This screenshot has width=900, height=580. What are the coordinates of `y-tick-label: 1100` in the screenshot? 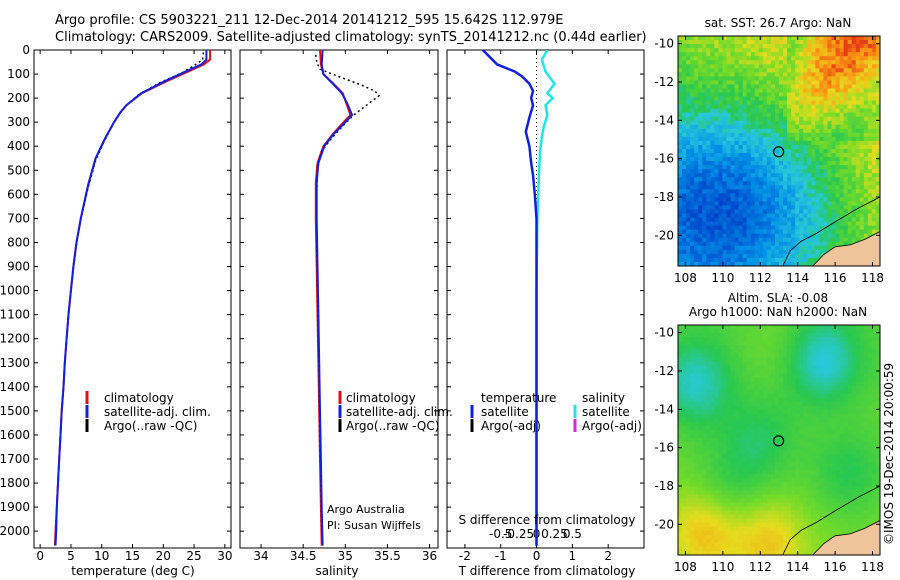 It's located at (15, 315).